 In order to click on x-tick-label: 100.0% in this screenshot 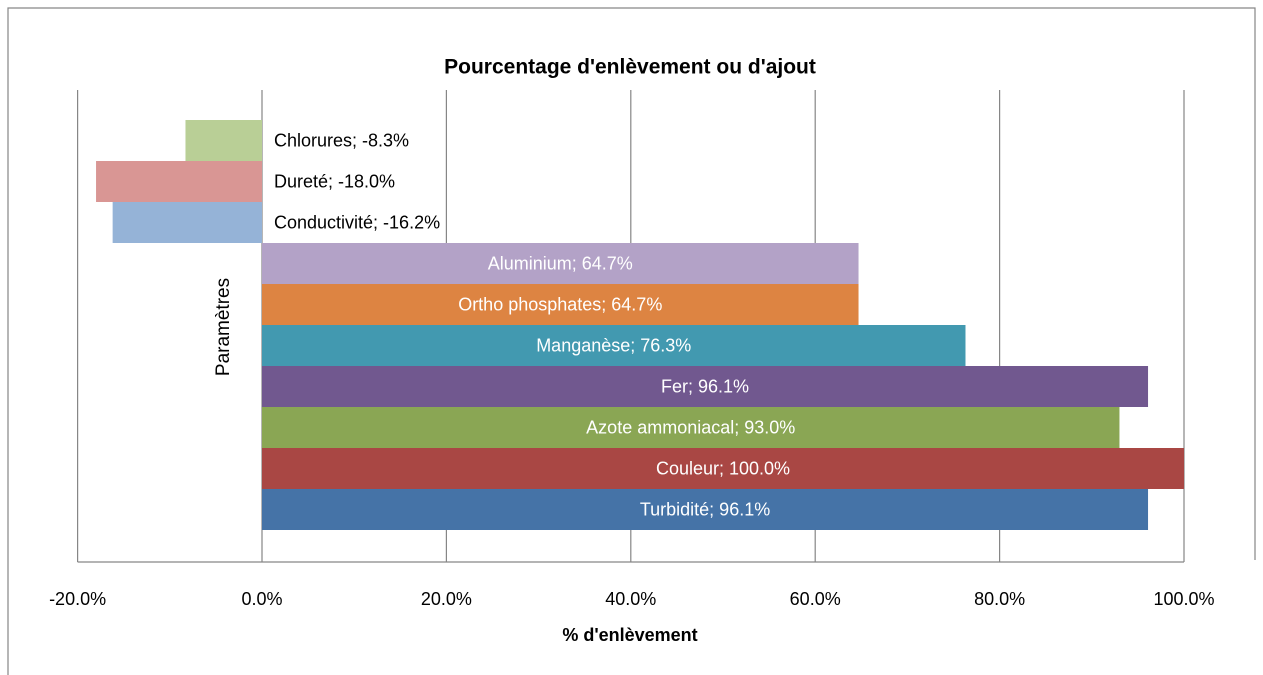, I will do `click(1183, 599)`.